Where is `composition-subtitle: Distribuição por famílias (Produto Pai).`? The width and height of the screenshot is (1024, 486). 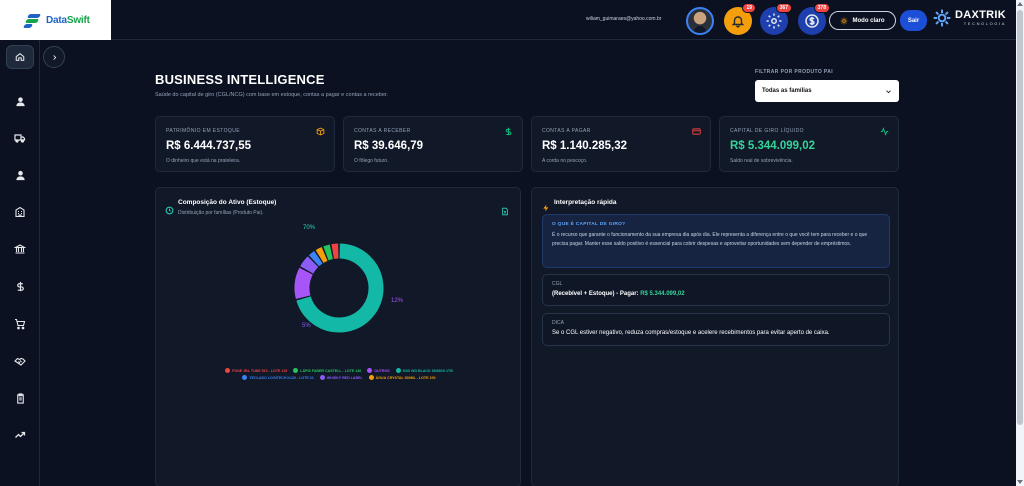 composition-subtitle: Distribuição por famílias (Produto Pai). is located at coordinates (221, 213).